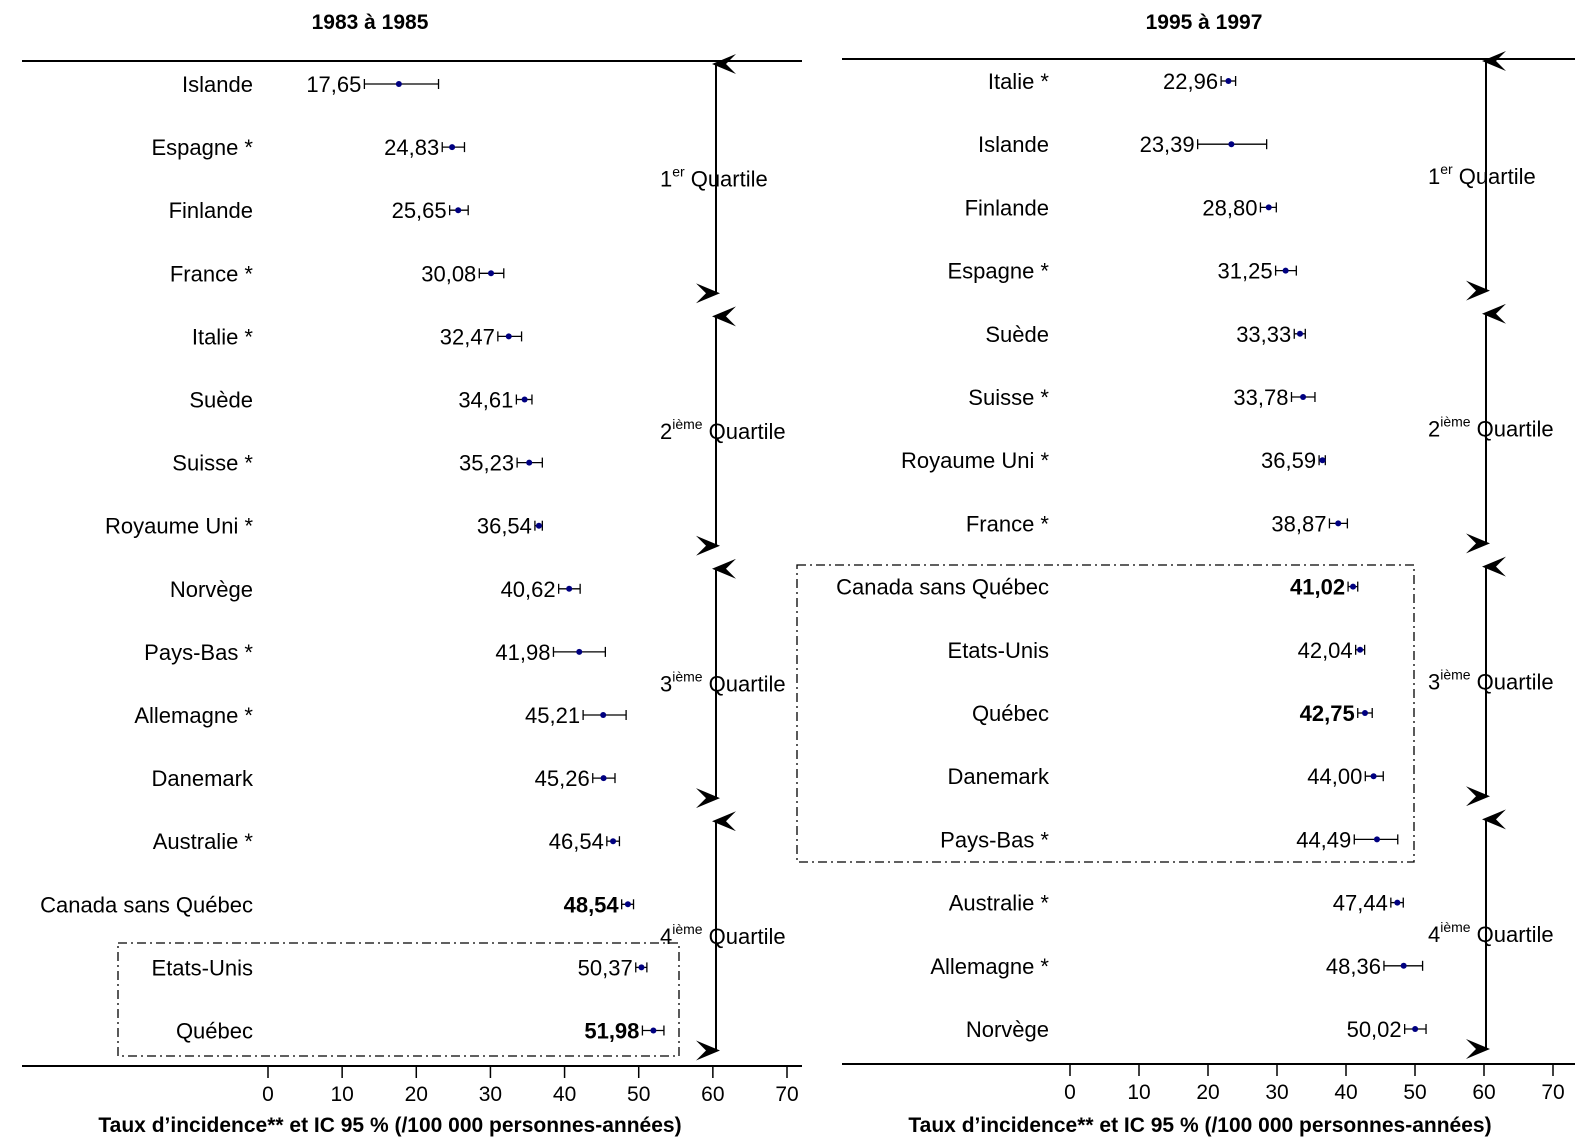 The image size is (1575, 1140). Describe the element at coordinates (638, 1094) in the screenshot. I see `x-tick-label: 50` at that location.